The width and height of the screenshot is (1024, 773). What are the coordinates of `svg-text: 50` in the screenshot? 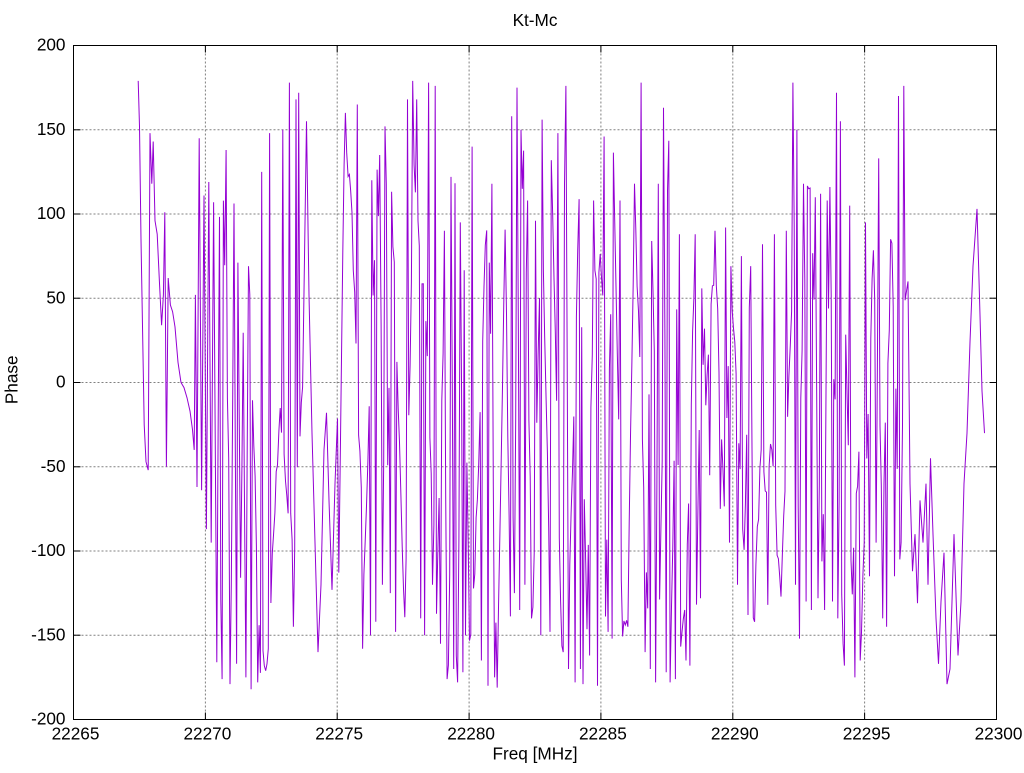 It's located at (55, 297).